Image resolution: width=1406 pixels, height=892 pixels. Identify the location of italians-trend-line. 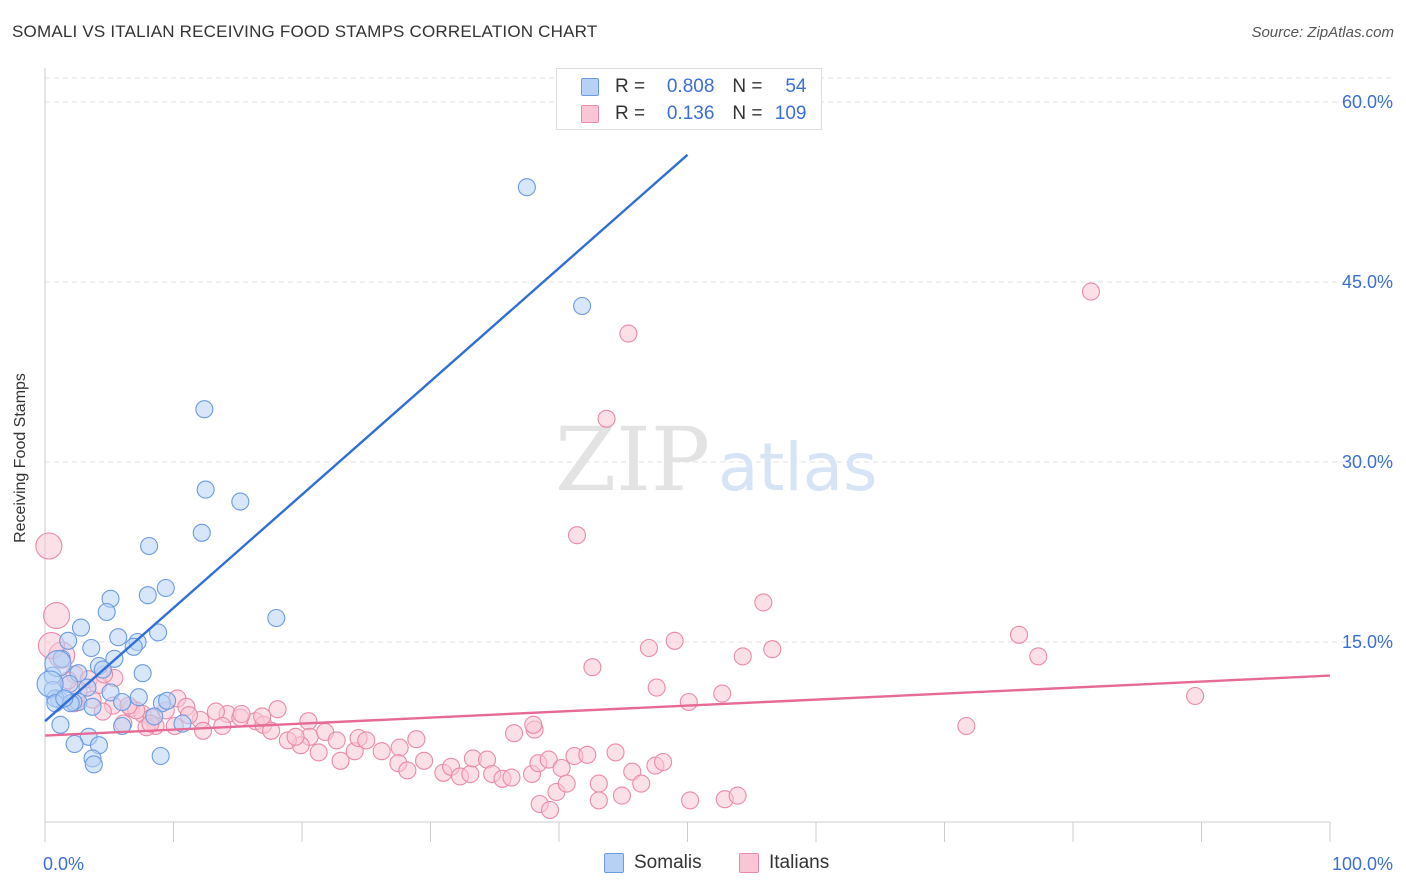
(687, 705).